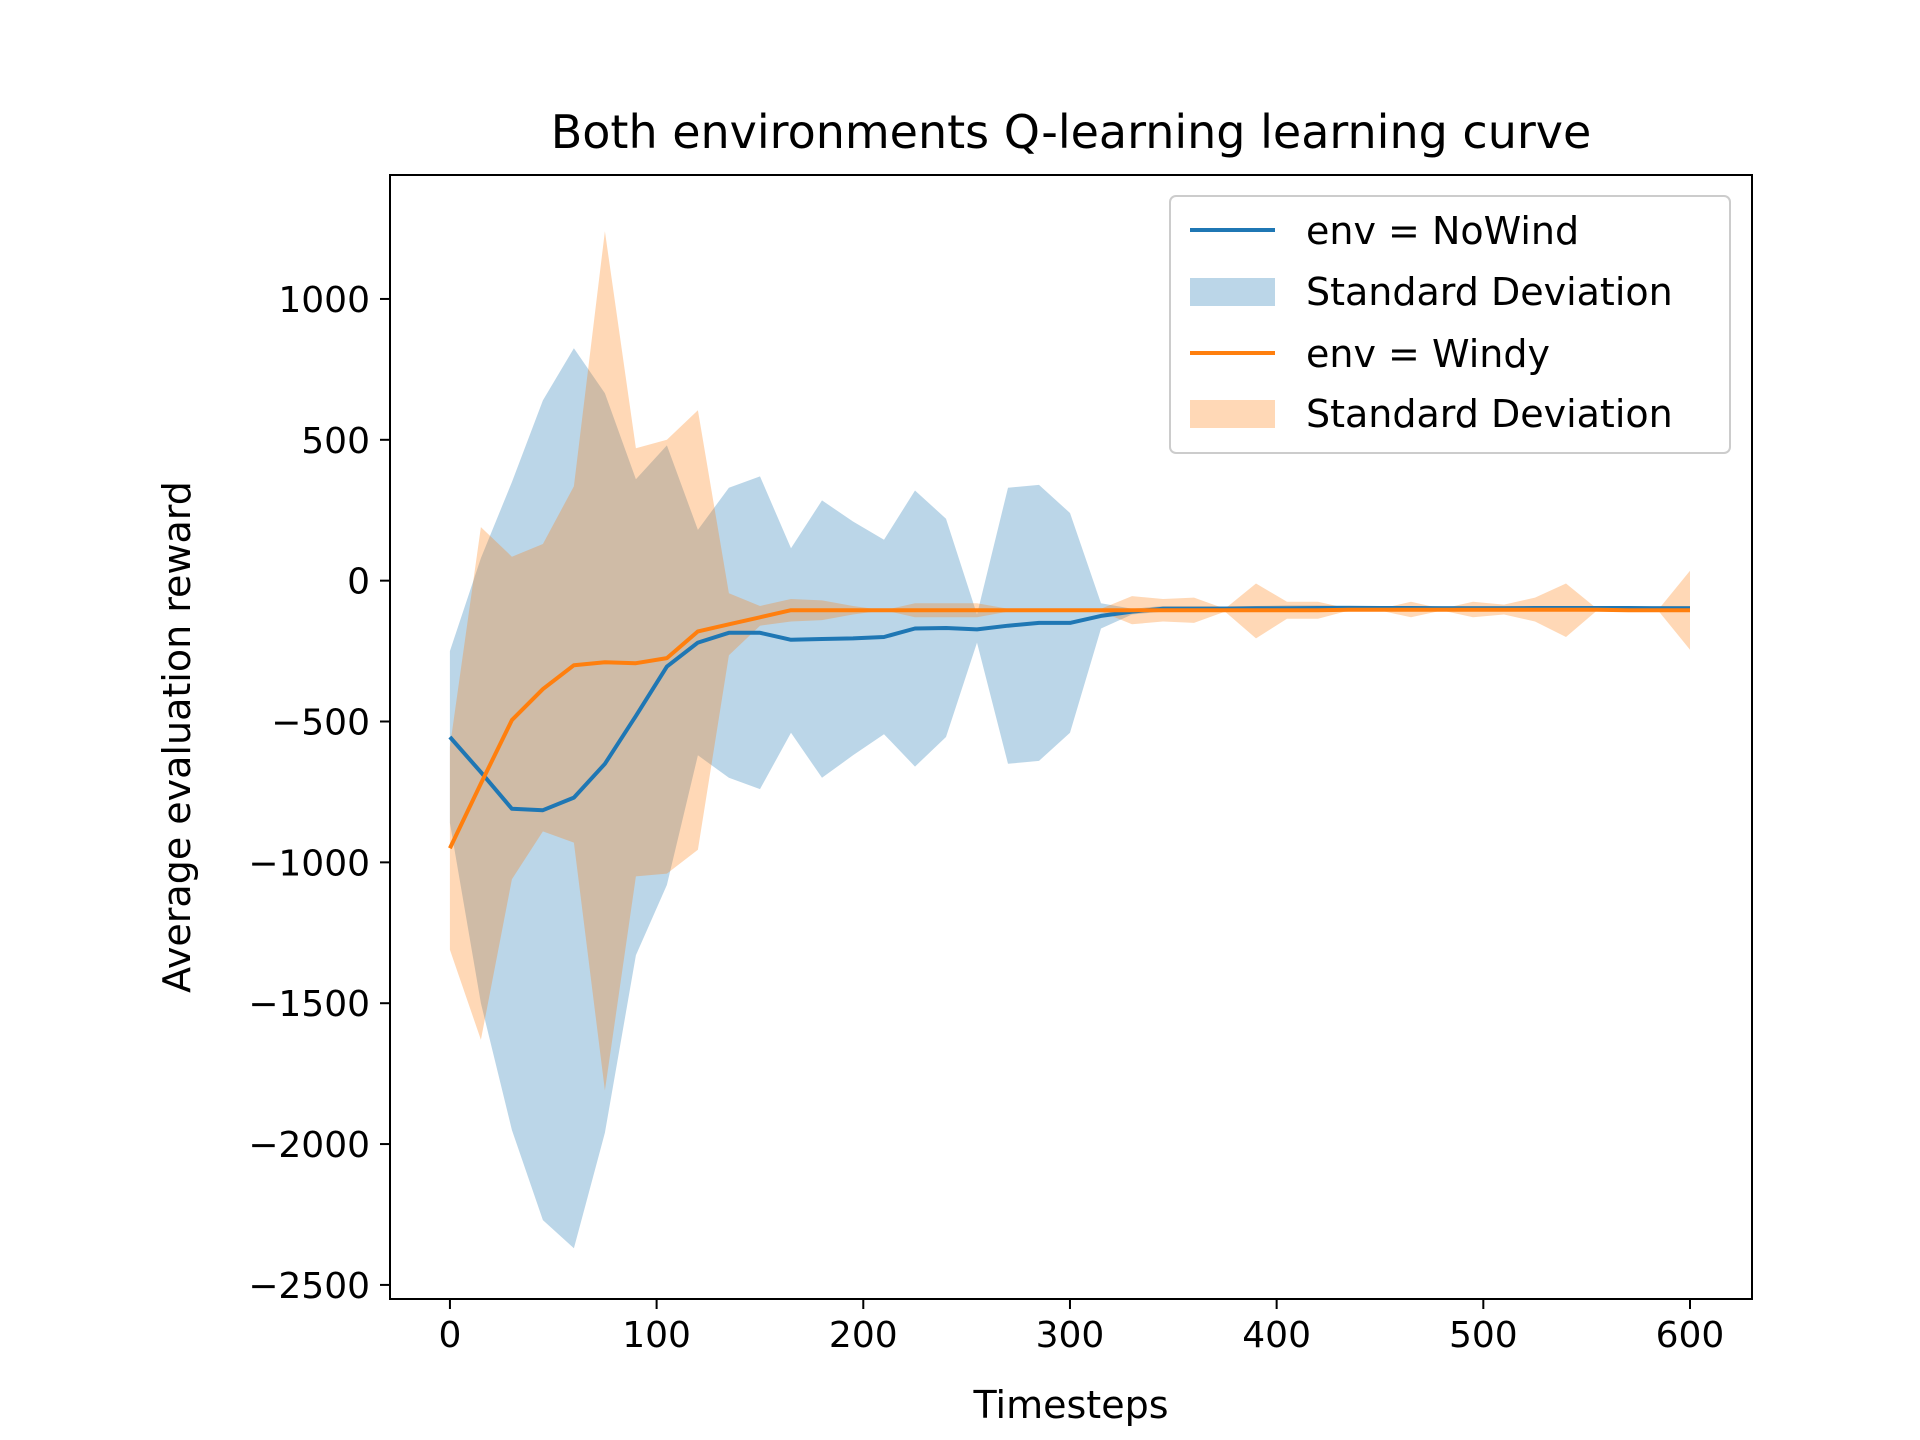  I want to click on y-axis-ticks: −2500 −2000 −1500 −1000 −500 0 500 1000, so click(319, 793).